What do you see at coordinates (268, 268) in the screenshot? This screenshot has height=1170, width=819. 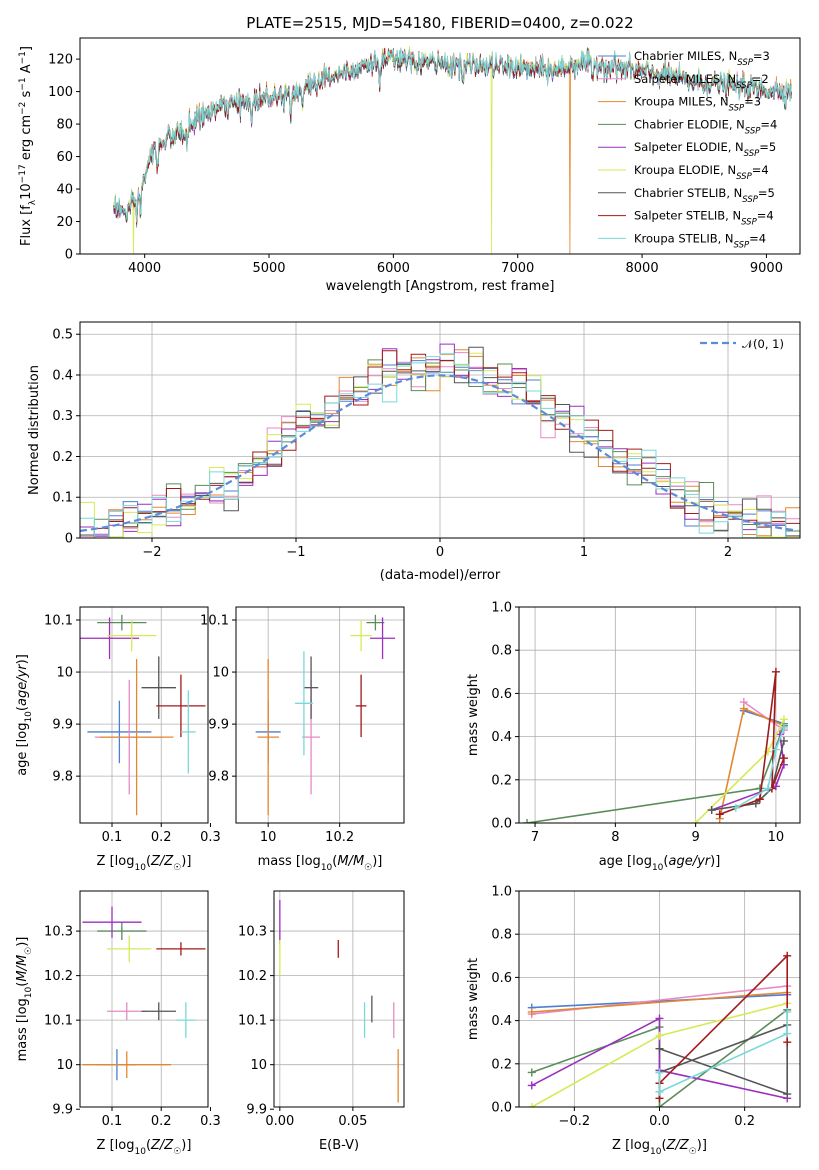 I see `x-tick-label: 5000` at bounding box center [268, 268].